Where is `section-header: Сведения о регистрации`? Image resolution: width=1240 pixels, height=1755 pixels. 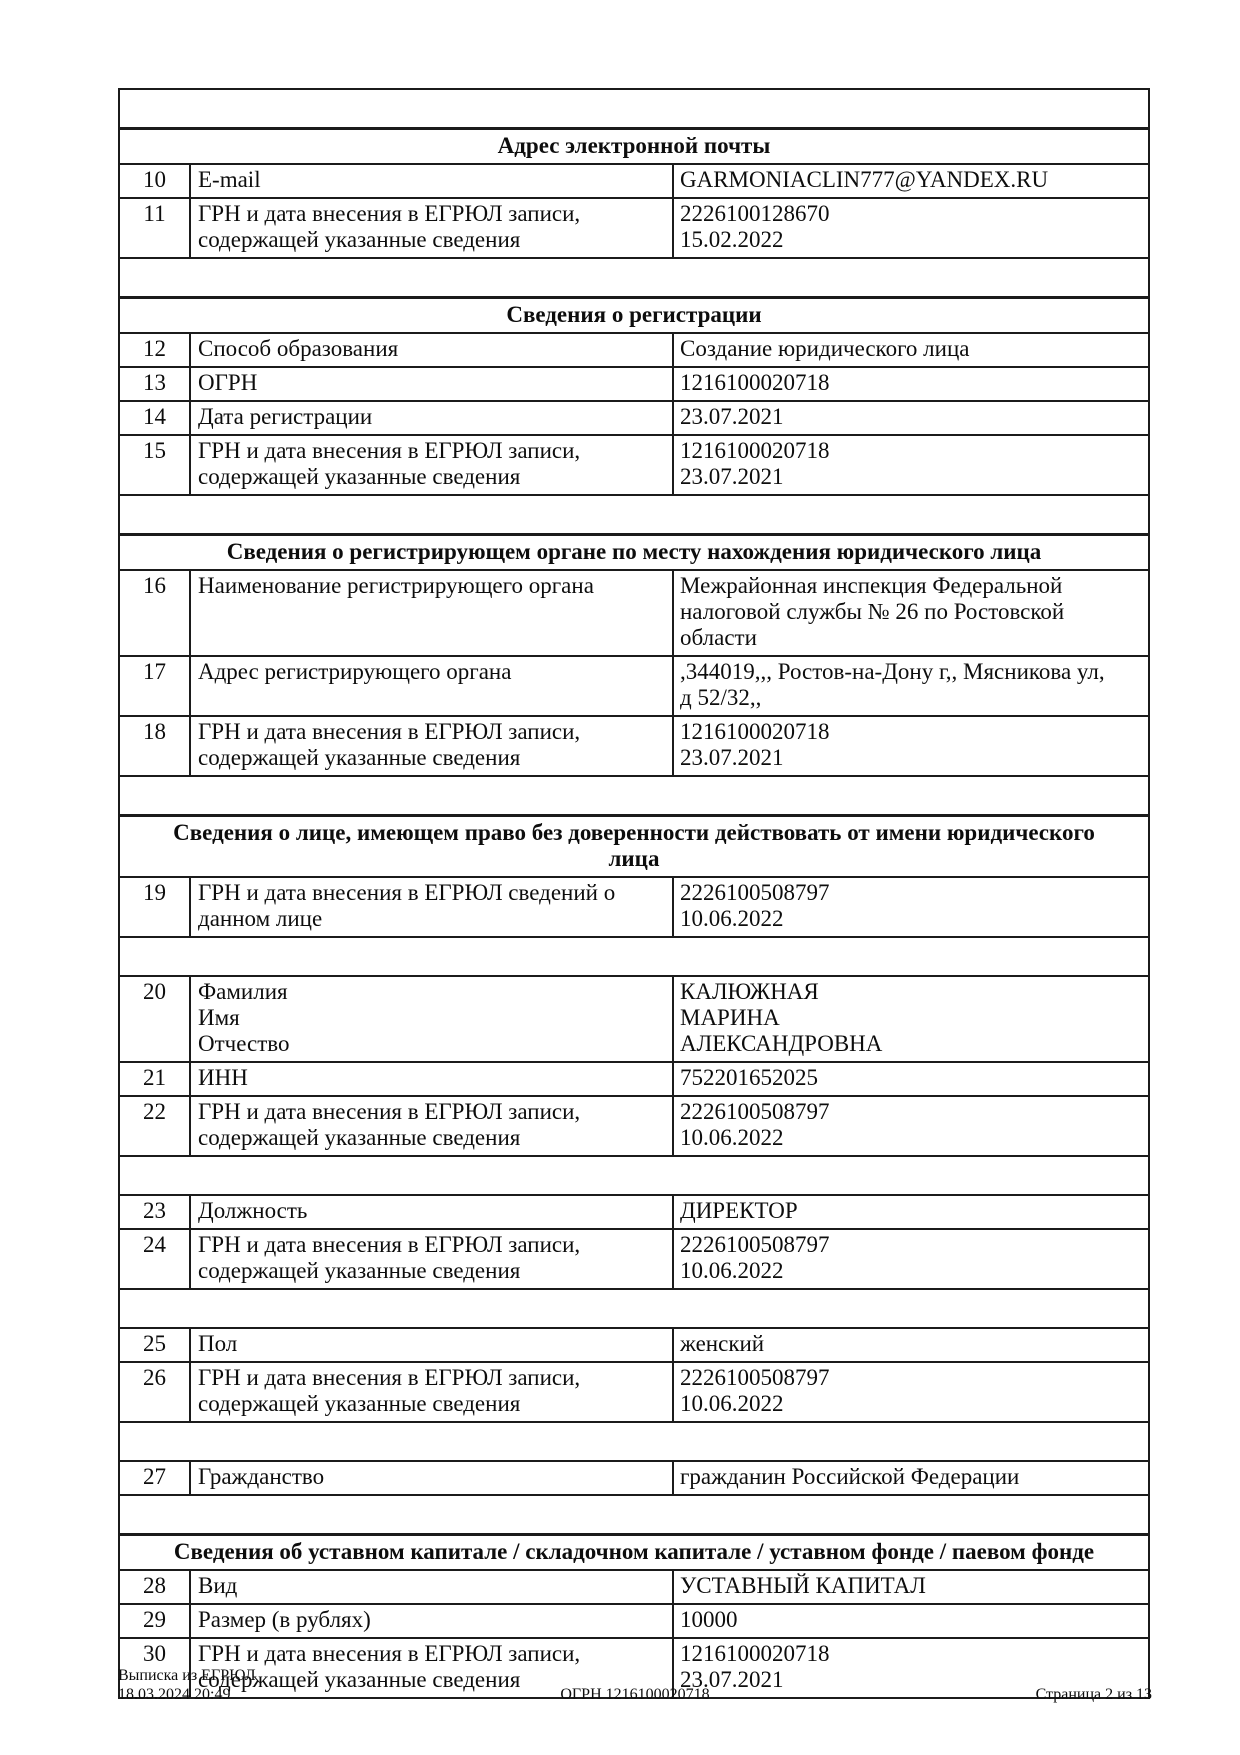
section-header: Сведения о регистрации is located at coordinates (634, 315).